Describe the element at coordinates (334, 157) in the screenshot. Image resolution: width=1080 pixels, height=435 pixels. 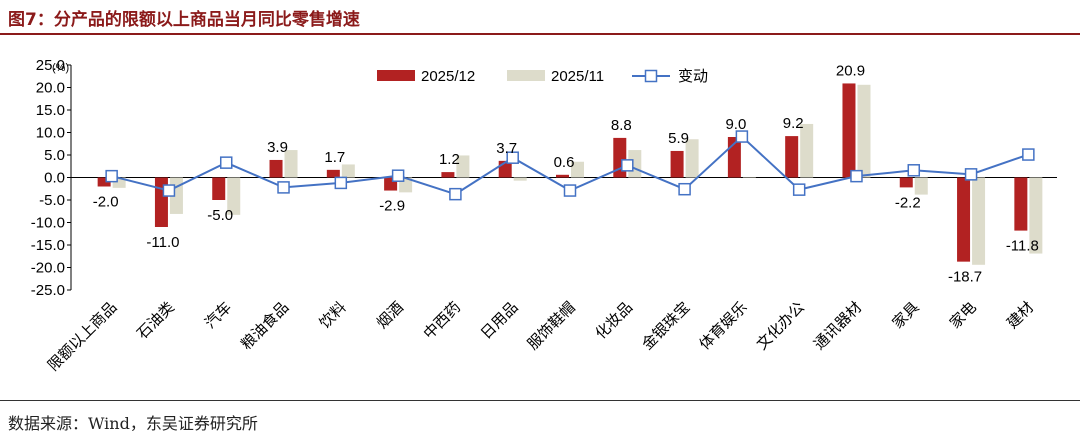
I see `data-label: 1.7` at that location.